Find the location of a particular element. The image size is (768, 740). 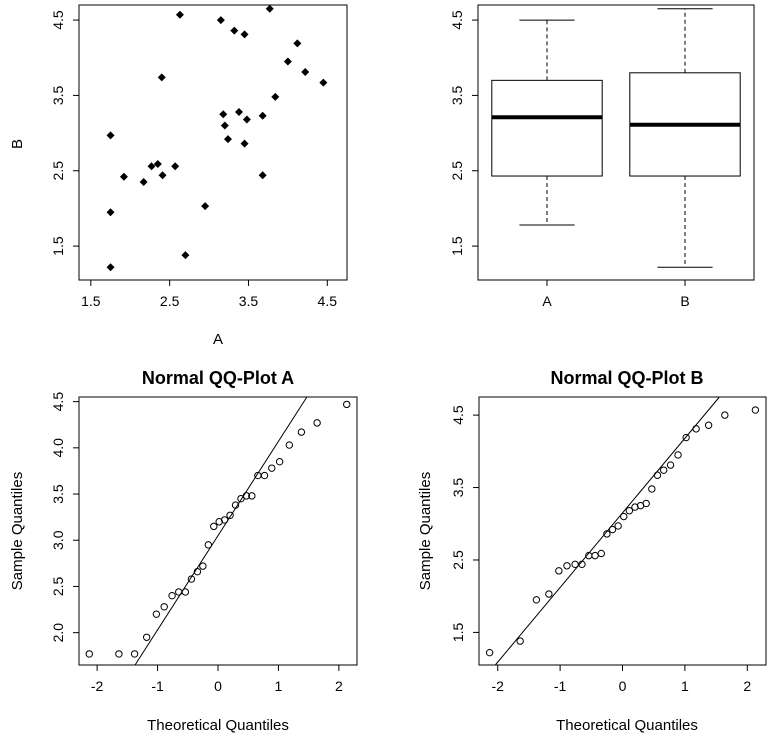

qq-a-reference-line-group is located at coordinates (221, 531).